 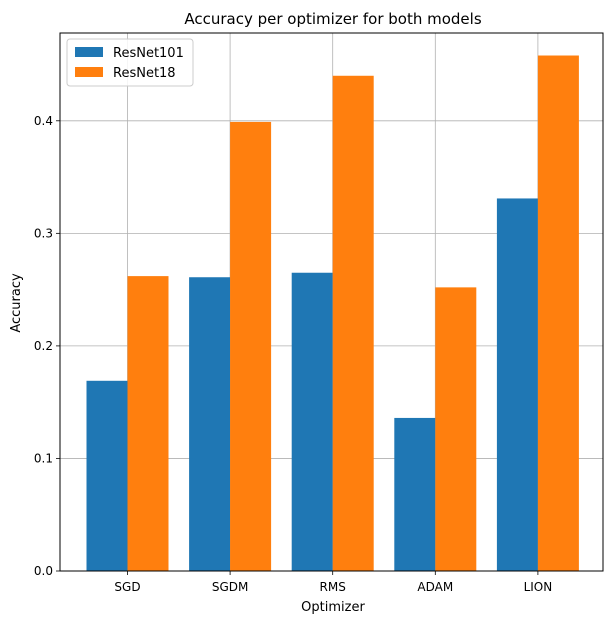 I want to click on chart-title: Accuracy per optimizer for both models, so click(x=332, y=19).